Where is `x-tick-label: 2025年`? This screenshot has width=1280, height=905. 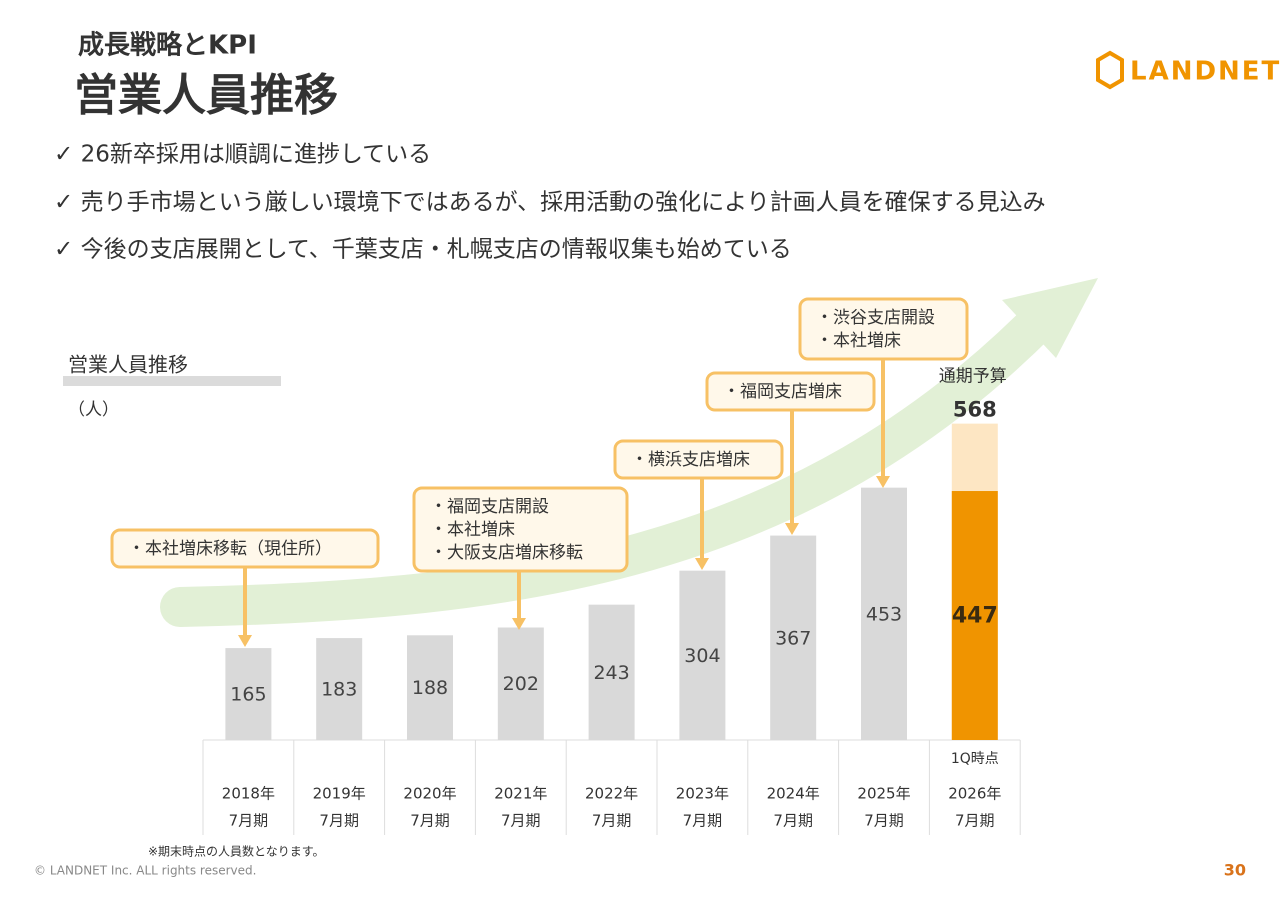
x-tick-label: 2025年 is located at coordinates (883, 794).